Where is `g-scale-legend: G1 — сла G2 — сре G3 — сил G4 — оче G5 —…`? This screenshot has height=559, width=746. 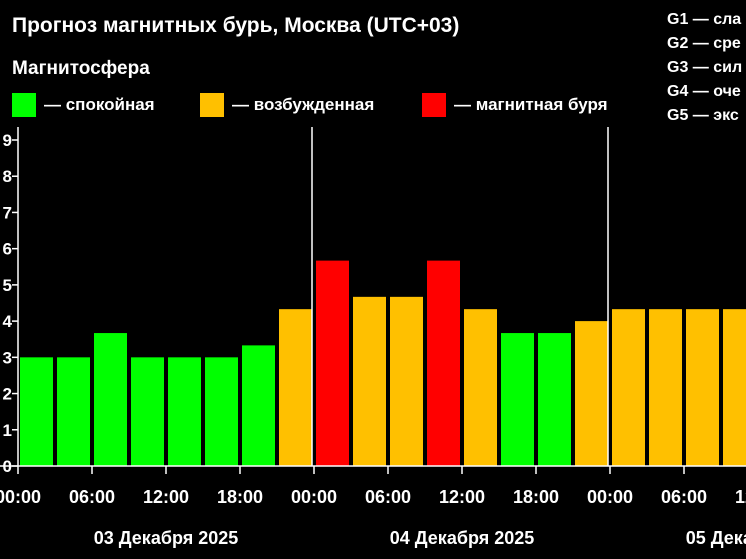 g-scale-legend: G1 — сла G2 — сре G3 — сил G4 — оче G5 —… is located at coordinates (706, 68).